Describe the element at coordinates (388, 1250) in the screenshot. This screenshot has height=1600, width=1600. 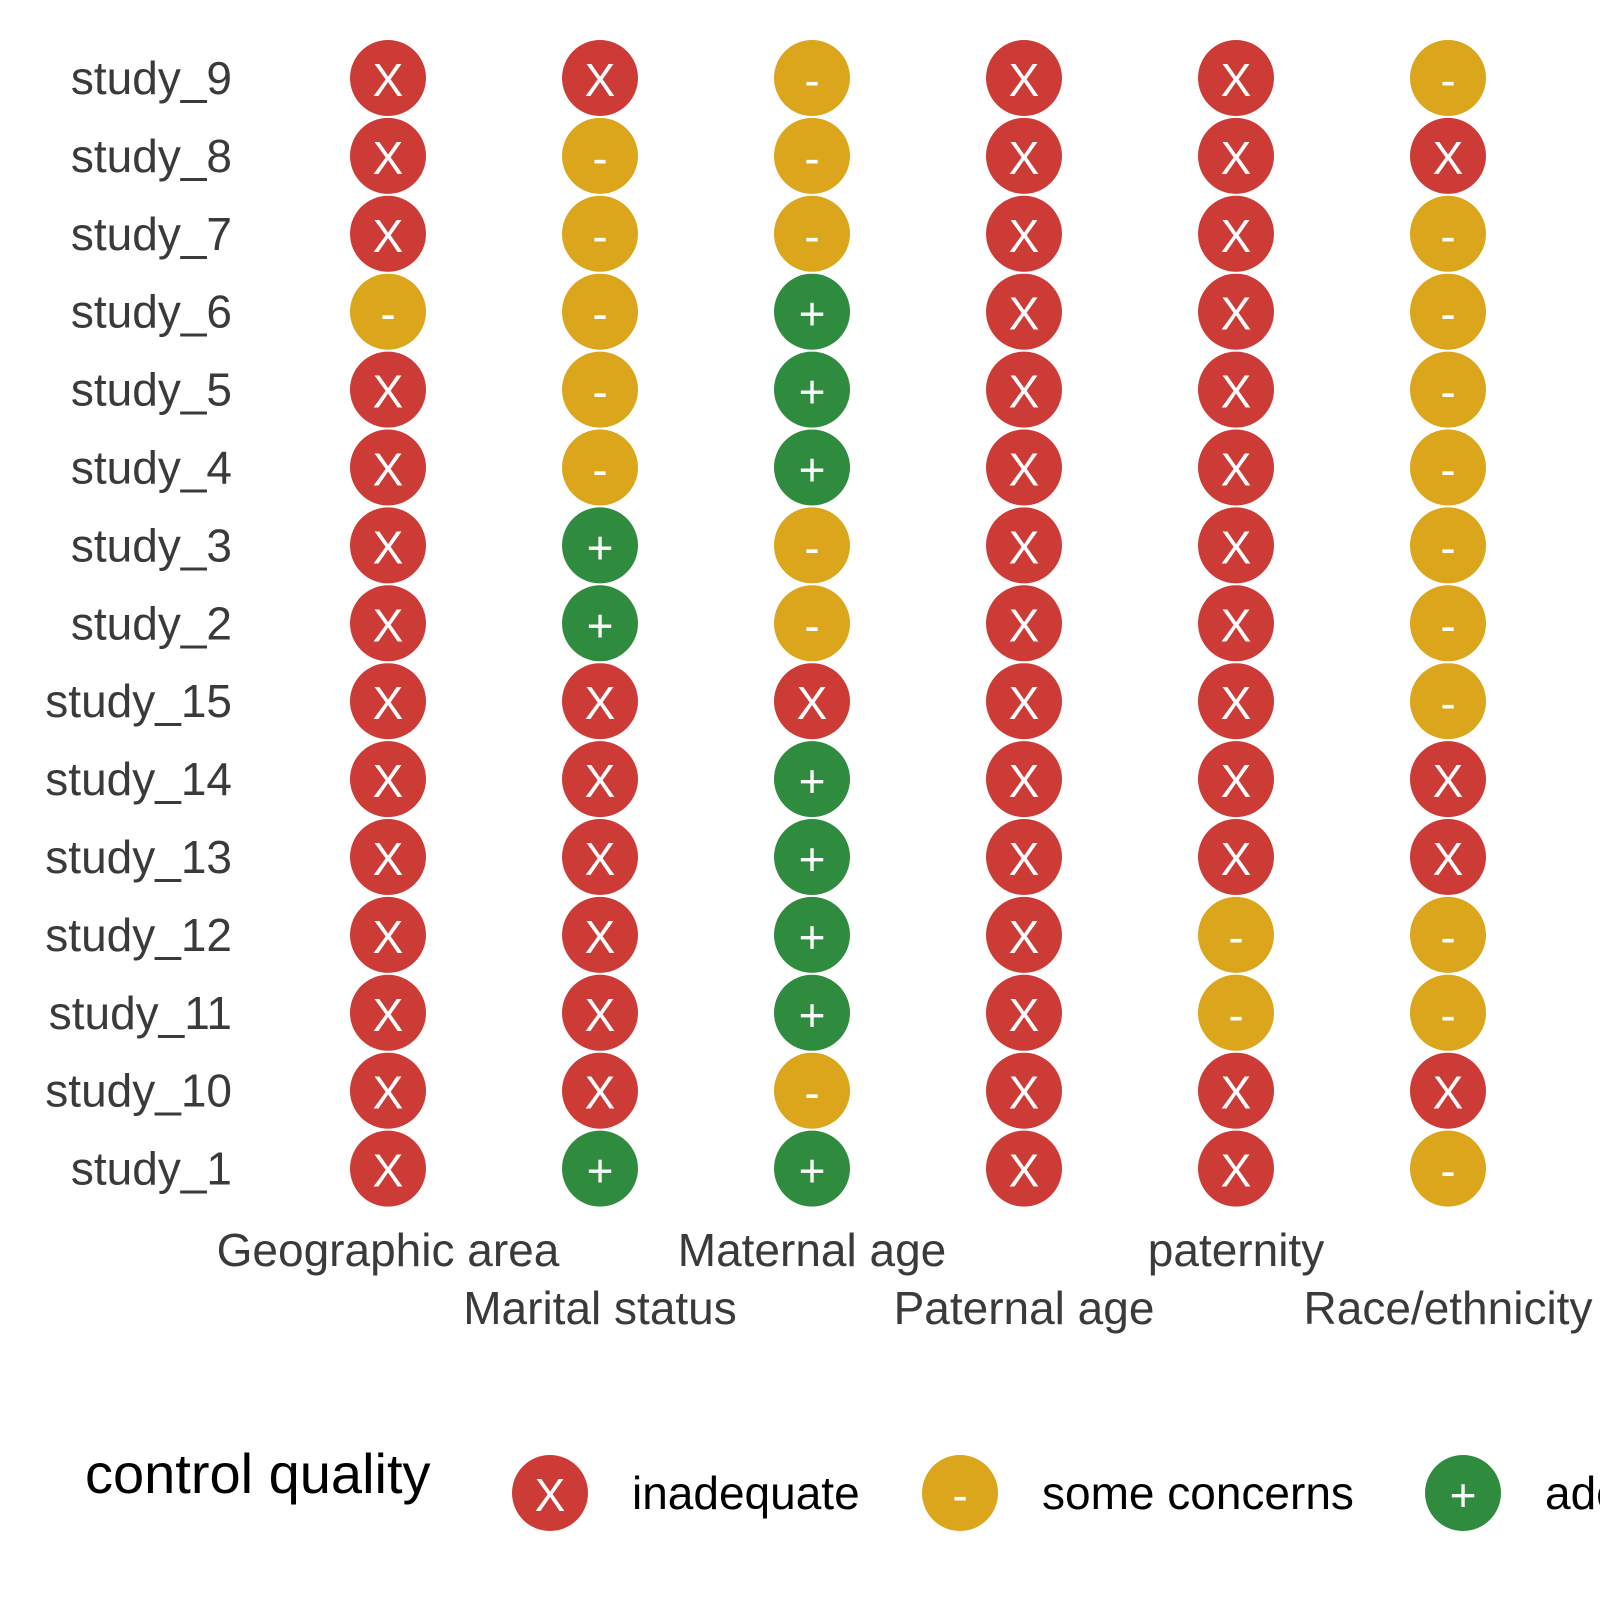
I see `column-label: Geographic area` at that location.